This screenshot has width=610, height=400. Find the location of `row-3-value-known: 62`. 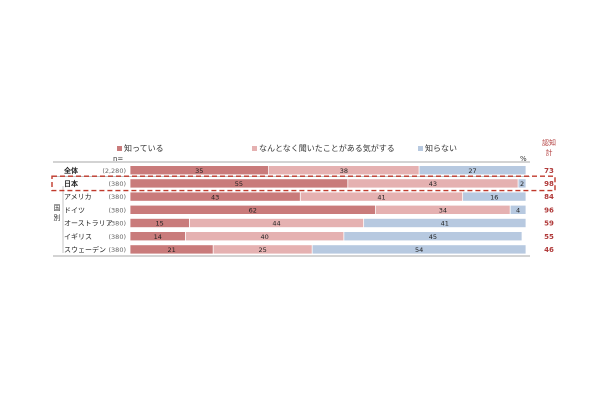

row-3-value-known: 62 is located at coordinates (253, 211).